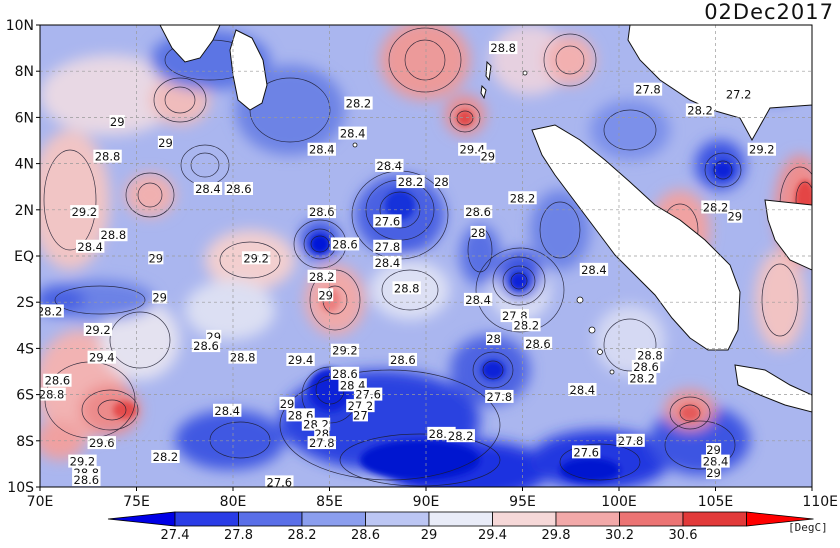  Describe the element at coordinates (233, 502) in the screenshot. I see `lon-tick-label: 80E` at that location.